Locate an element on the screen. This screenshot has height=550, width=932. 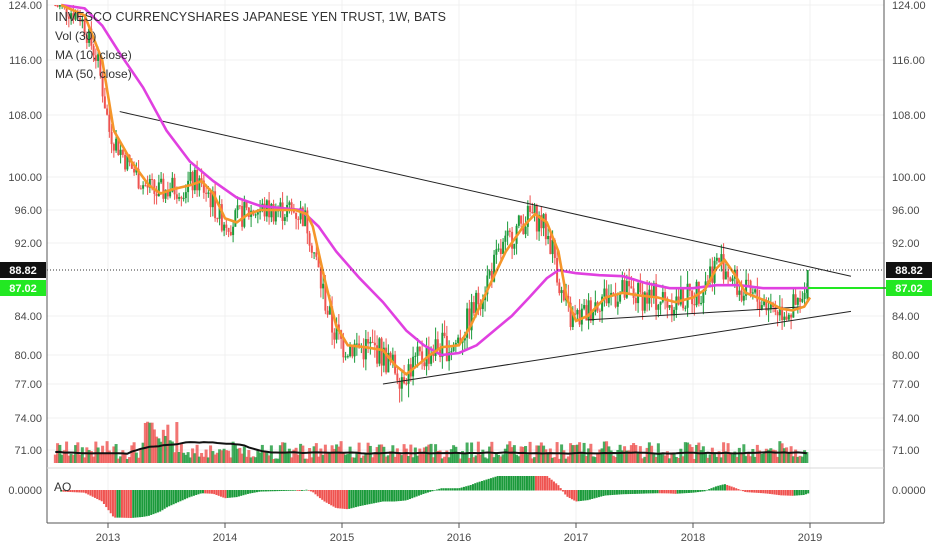
y-tick-label-right: 100.00 is located at coordinates (909, 178).